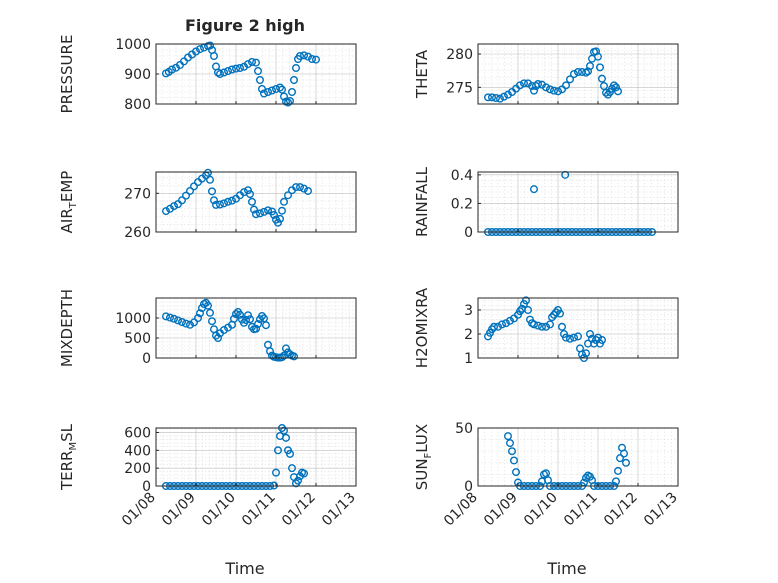  Describe the element at coordinates (468, 233) in the screenshot. I see `y-tick-label: 0` at that location.